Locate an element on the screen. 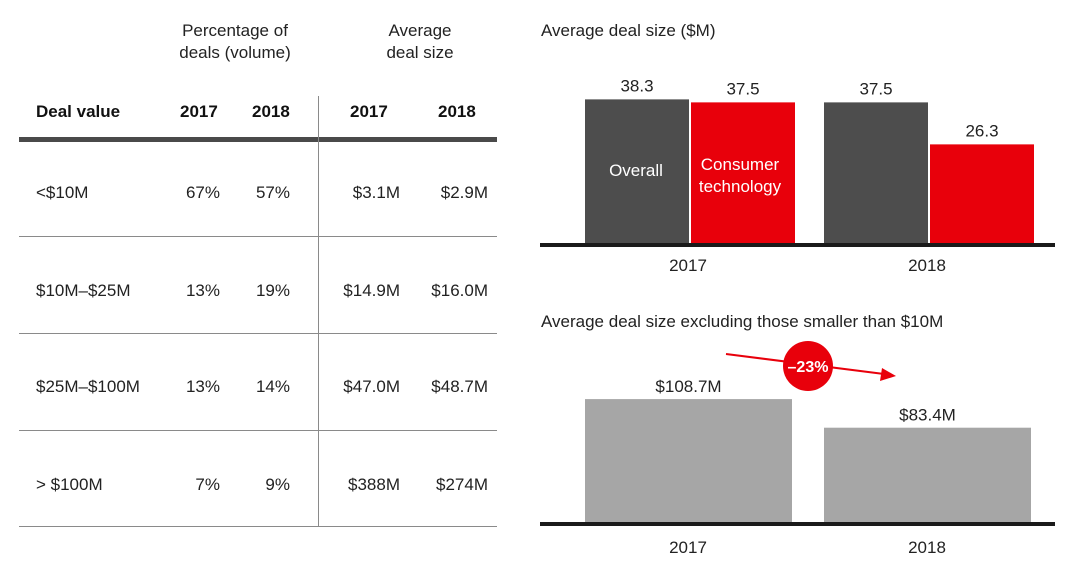  col-deal-value: Deal value is located at coordinates (78, 111).